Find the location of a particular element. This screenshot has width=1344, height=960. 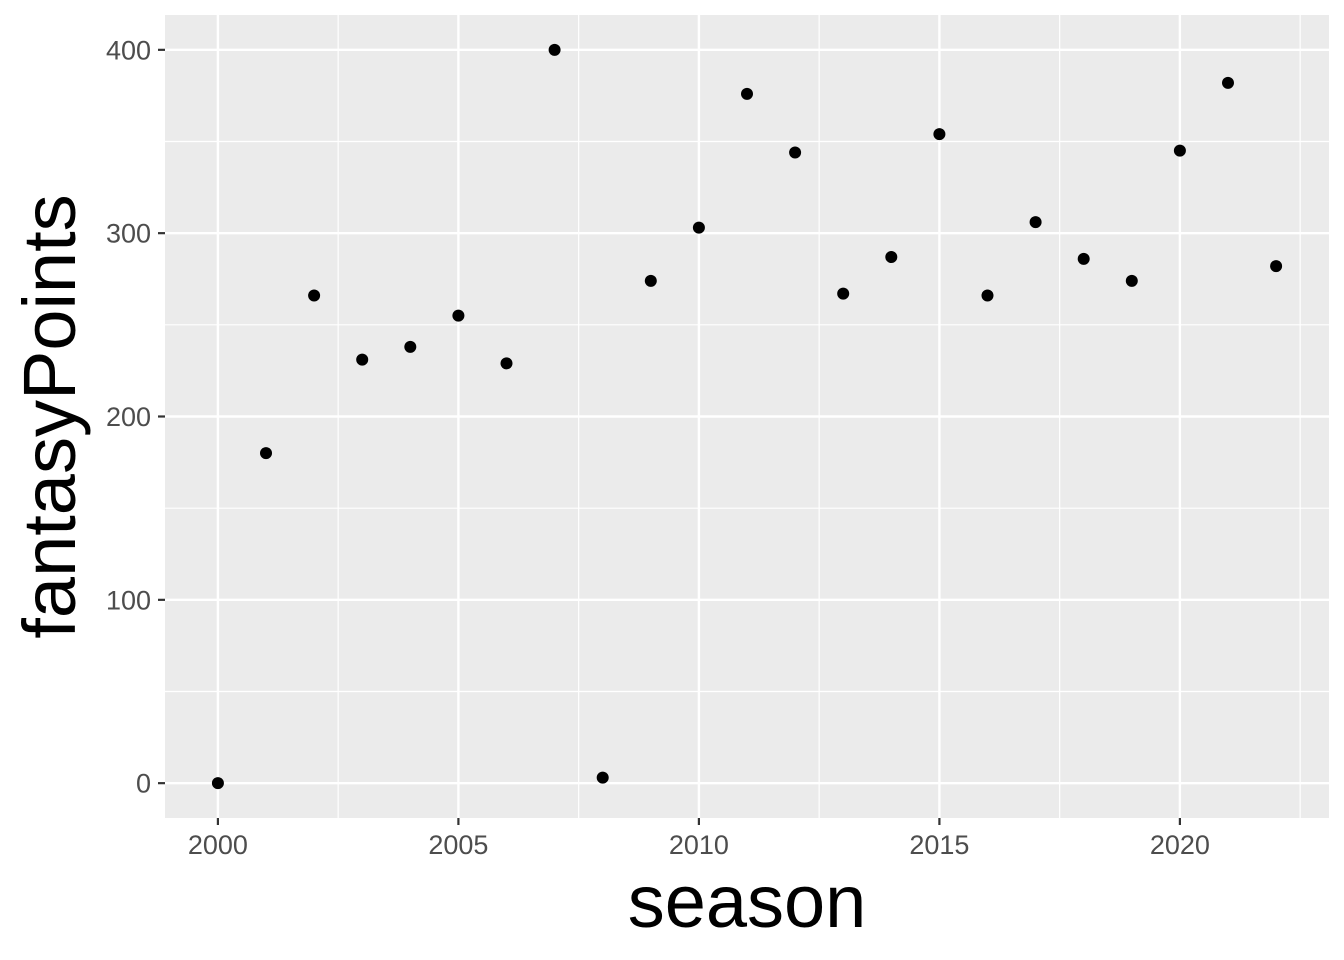

y-tick-label: 200 is located at coordinates (128, 417).